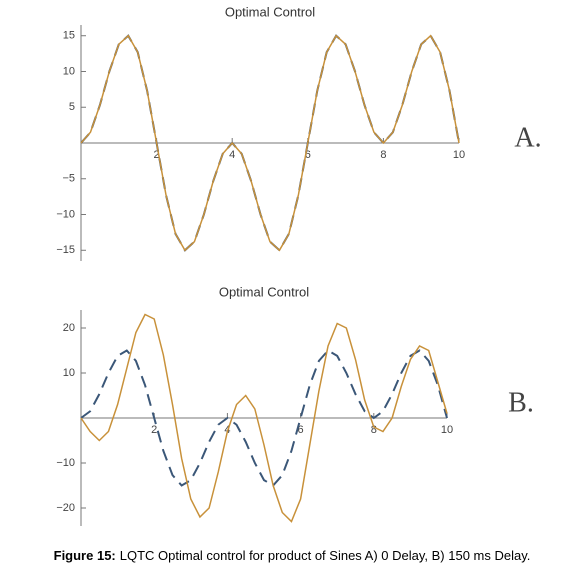 The width and height of the screenshot is (584, 568). What do you see at coordinates (69, 36) in the screenshot?
I see `y-tick-label: 15` at bounding box center [69, 36].